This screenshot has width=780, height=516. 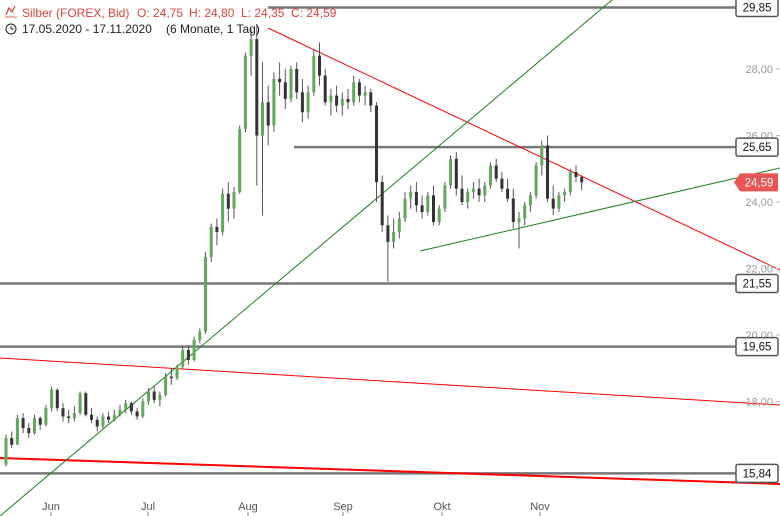 What do you see at coordinates (213, 29) in the screenshot?
I see `period-interval: (6 Monate, 1 Tag)` at bounding box center [213, 29].